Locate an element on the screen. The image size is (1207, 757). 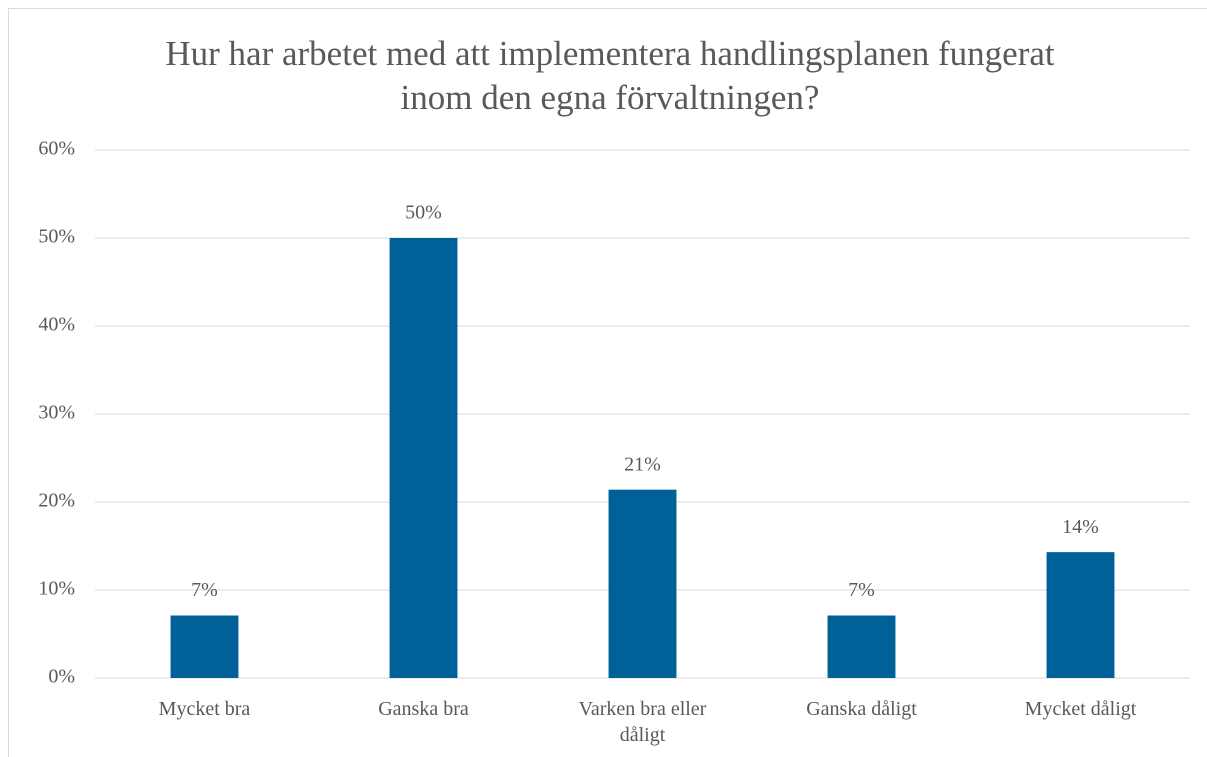
x-tick-label: Ganska bra is located at coordinates (423, 709).